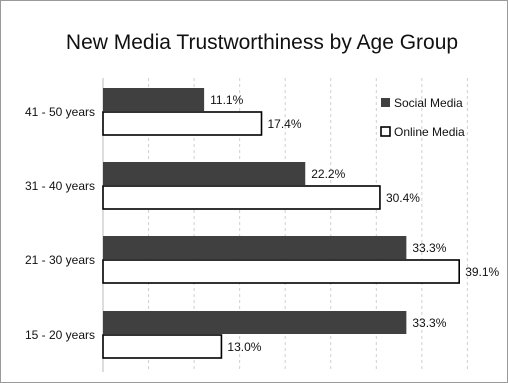 The width and height of the screenshot is (508, 383). I want to click on category-label: 31 - 40 years, so click(60, 186).